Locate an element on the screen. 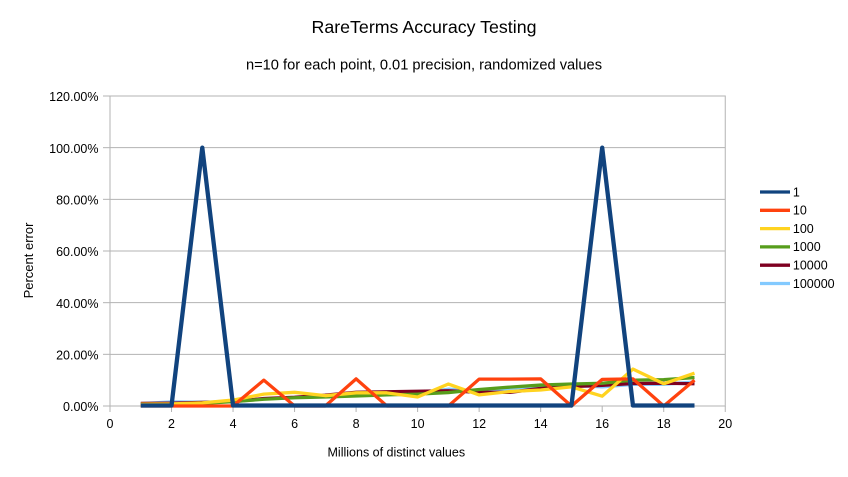  svg-text: 0.00% is located at coordinates (80, 407).